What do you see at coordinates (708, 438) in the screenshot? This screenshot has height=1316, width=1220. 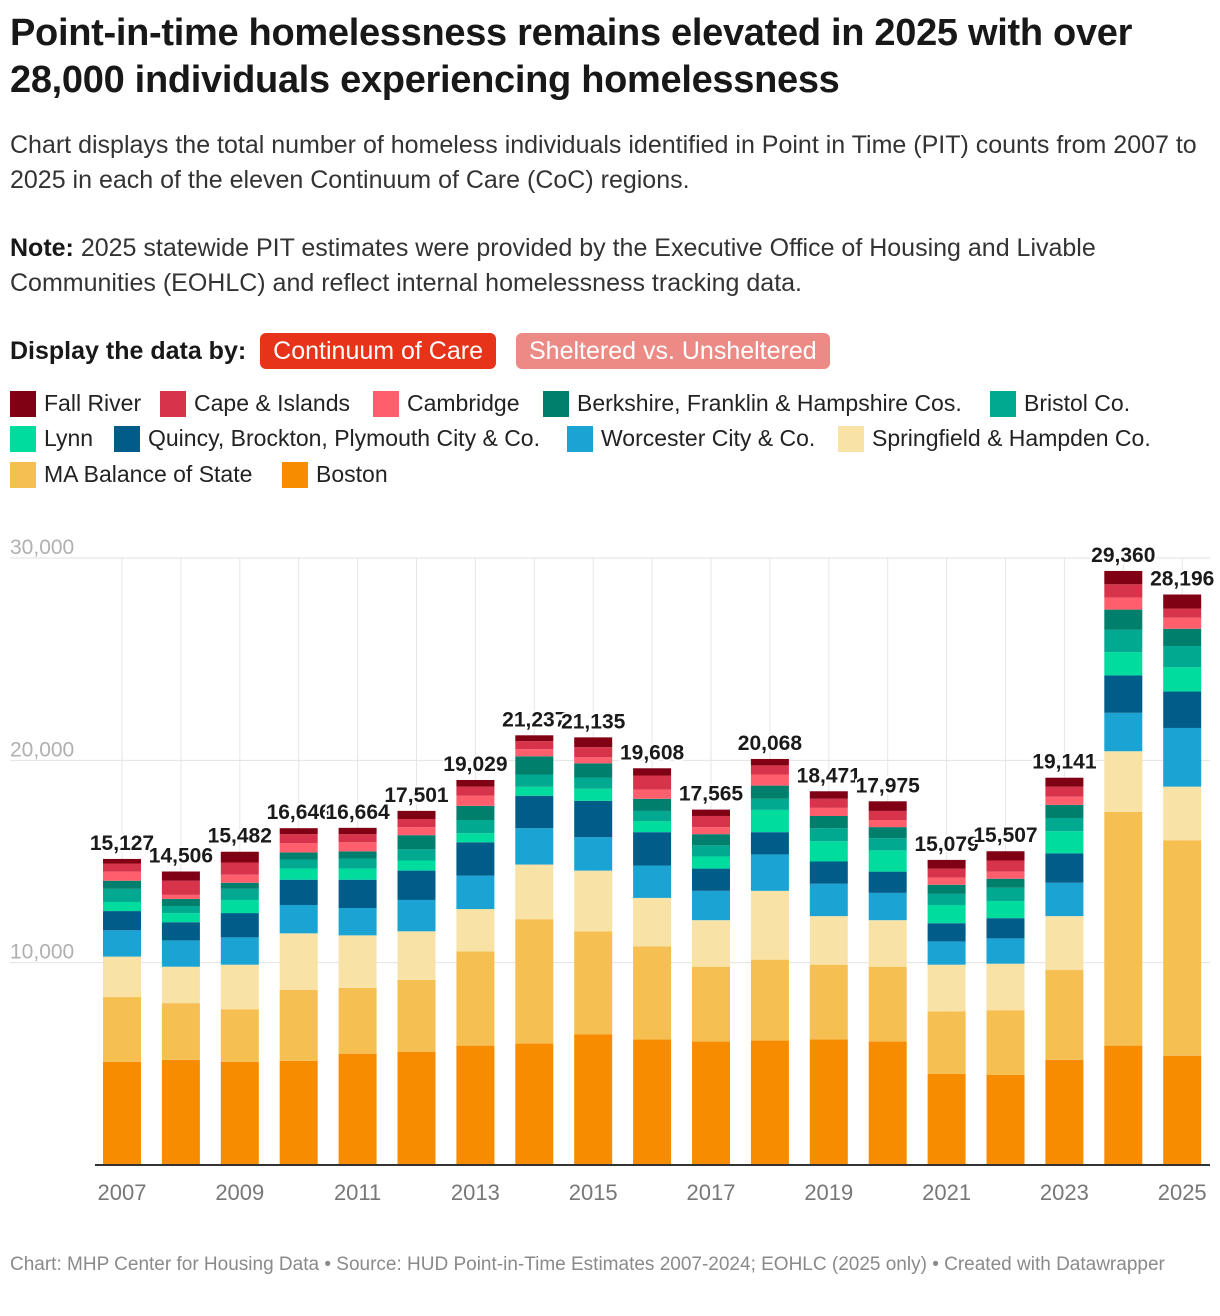 I see `legend-label: Worcester City & Co.` at bounding box center [708, 438].